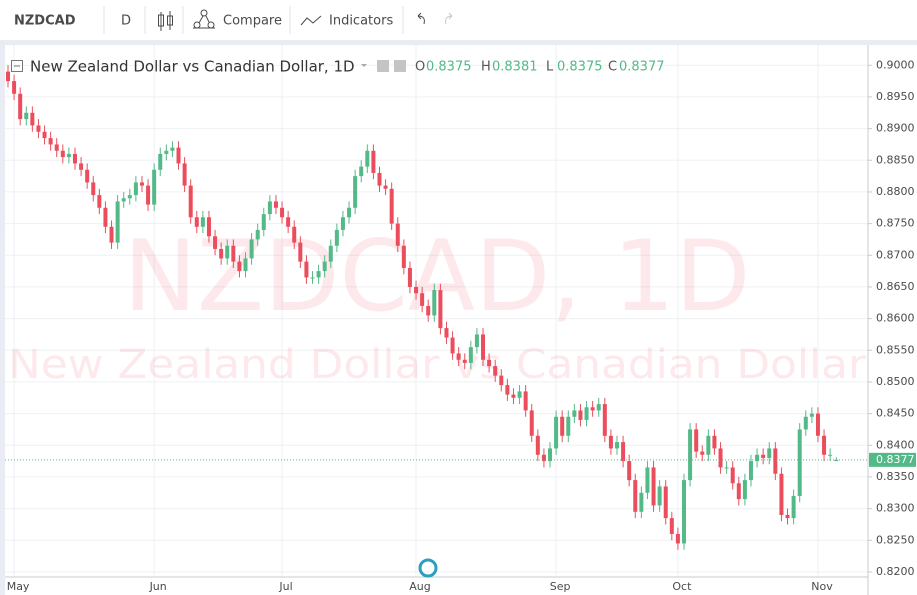  Describe the element at coordinates (550, 67) in the screenshot. I see `ohlc-key: L` at that location.